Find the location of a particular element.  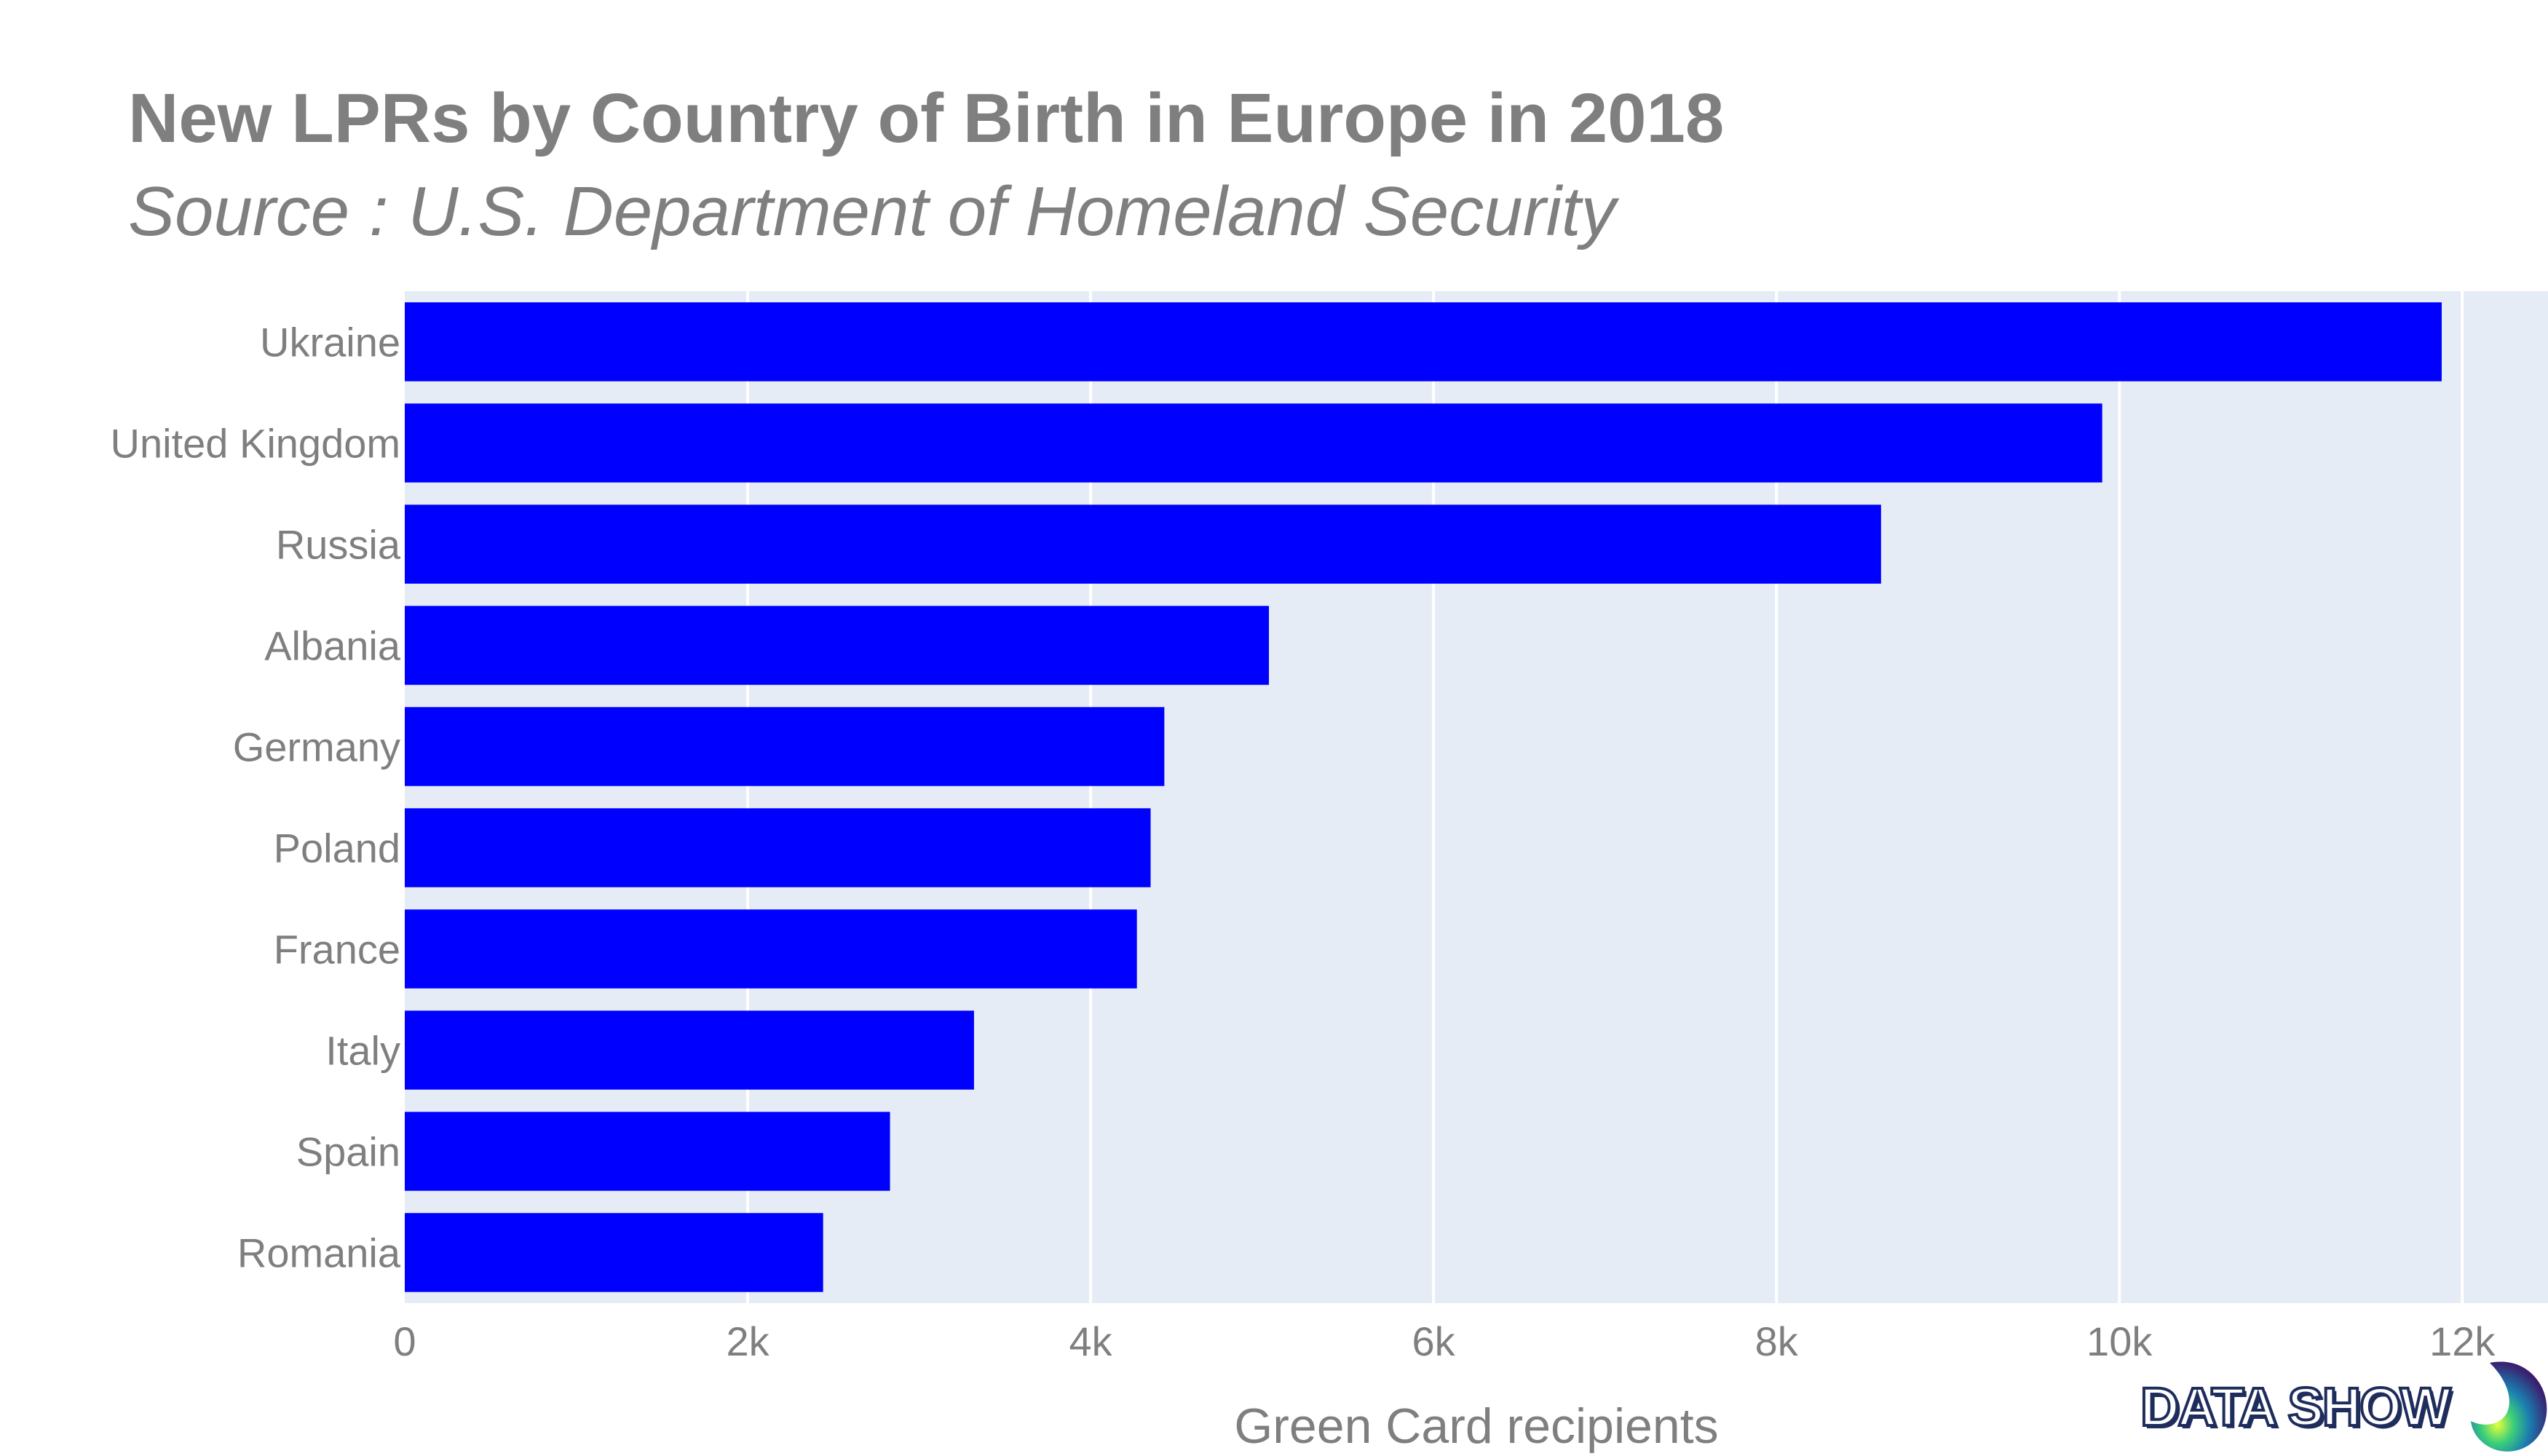

x-axis-title: Green Card recipients is located at coordinates (1476, 1426).